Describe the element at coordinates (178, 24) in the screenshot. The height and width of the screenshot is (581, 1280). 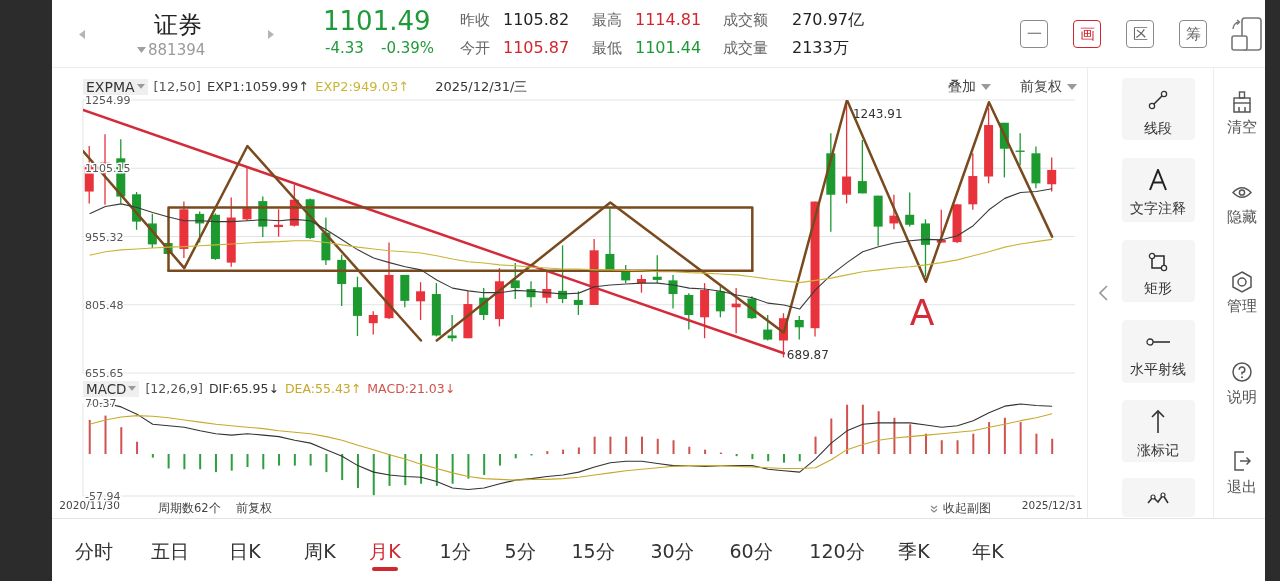
I see `text: 证券` at that location.